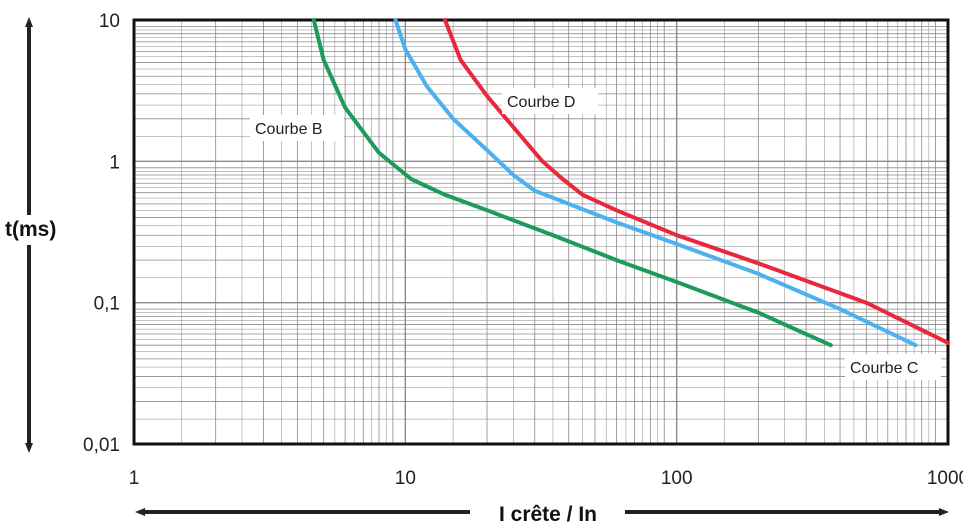  What do you see at coordinates (677, 478) in the screenshot?
I see `x-tick-label: 100` at bounding box center [677, 478].